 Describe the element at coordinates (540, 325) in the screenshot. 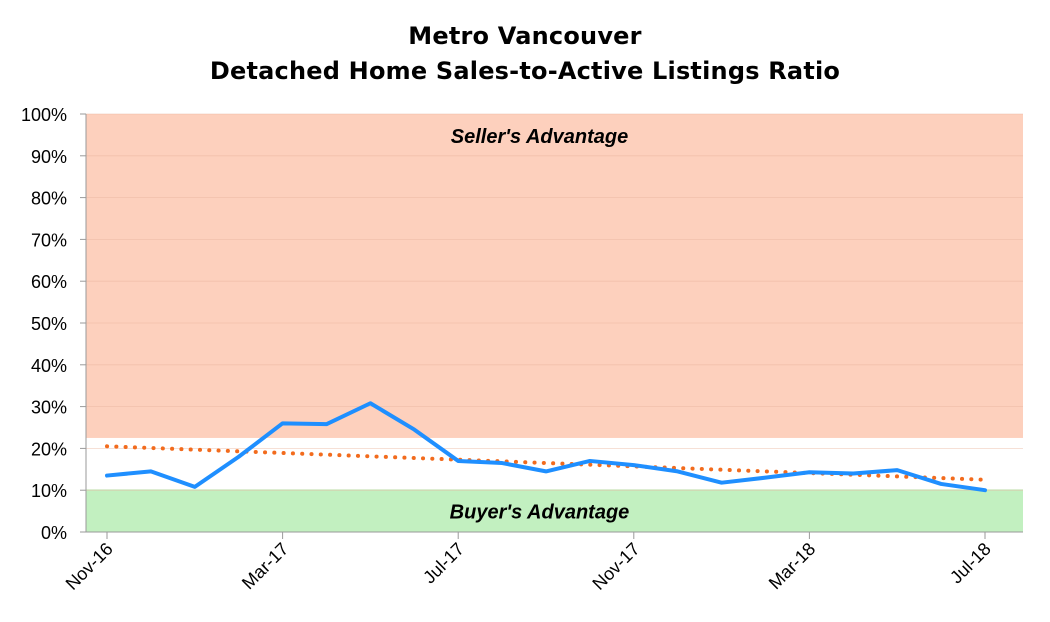

I see `zone-label-layer: Seller's Advantage Buyer's Advantage` at that location.